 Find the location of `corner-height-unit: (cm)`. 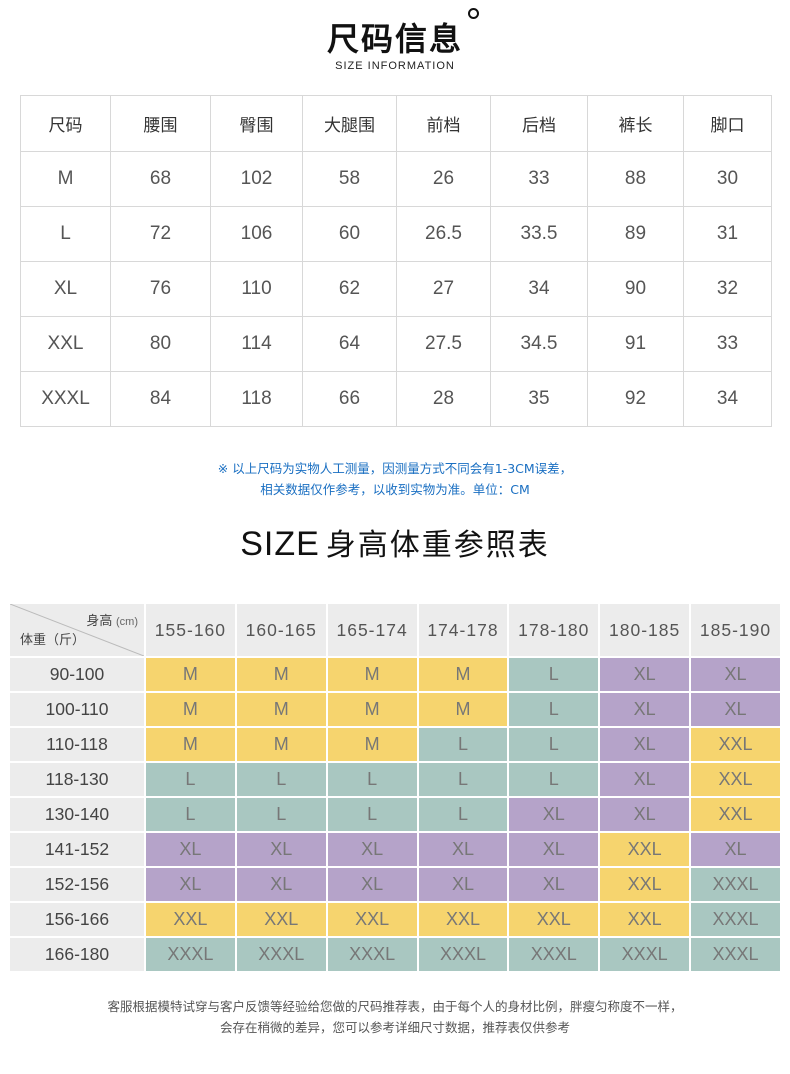

corner-height-unit: (cm) is located at coordinates (127, 622).